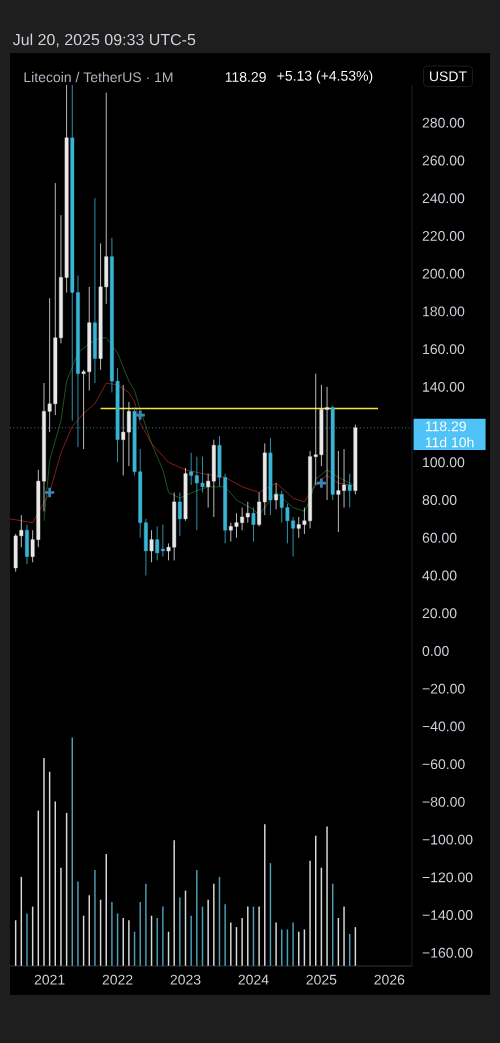  I want to click on x-tick-label: 2021, so click(49, 979).